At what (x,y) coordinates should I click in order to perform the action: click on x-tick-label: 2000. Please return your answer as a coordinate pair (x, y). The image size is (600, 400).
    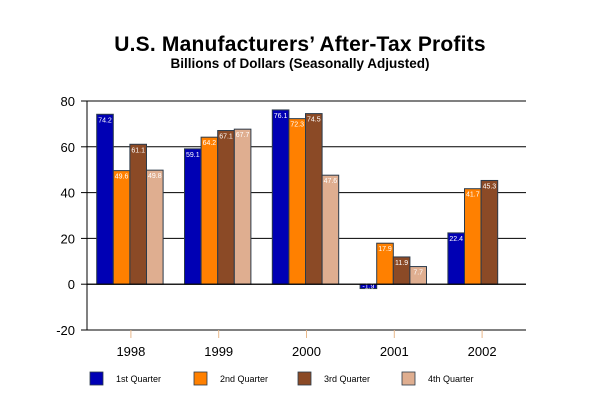
    Looking at the image, I should click on (306, 351).